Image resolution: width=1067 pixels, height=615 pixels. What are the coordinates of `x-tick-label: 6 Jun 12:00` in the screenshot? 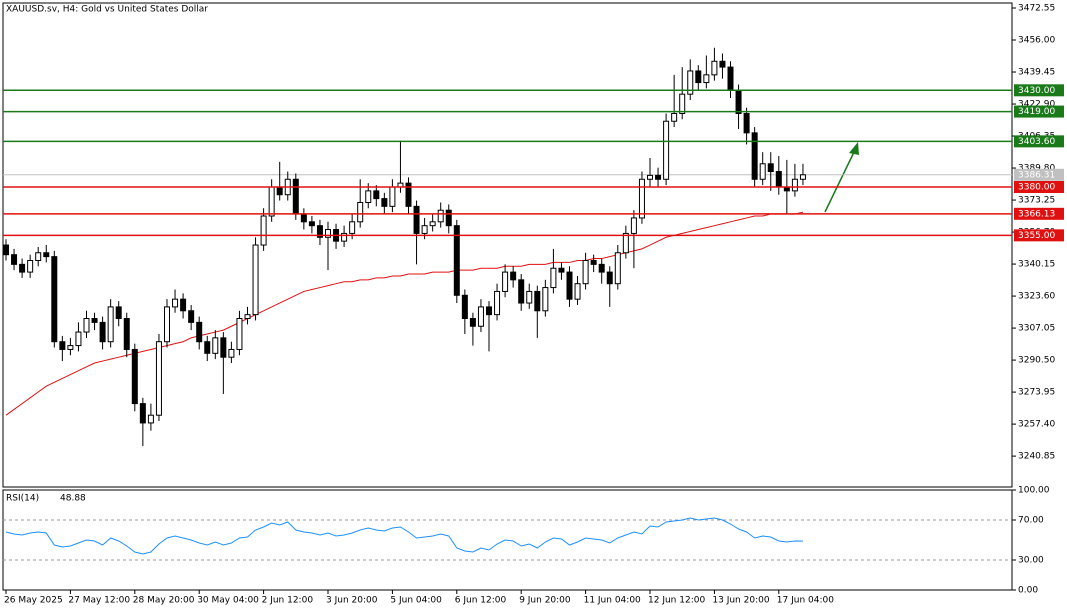 It's located at (481, 601).